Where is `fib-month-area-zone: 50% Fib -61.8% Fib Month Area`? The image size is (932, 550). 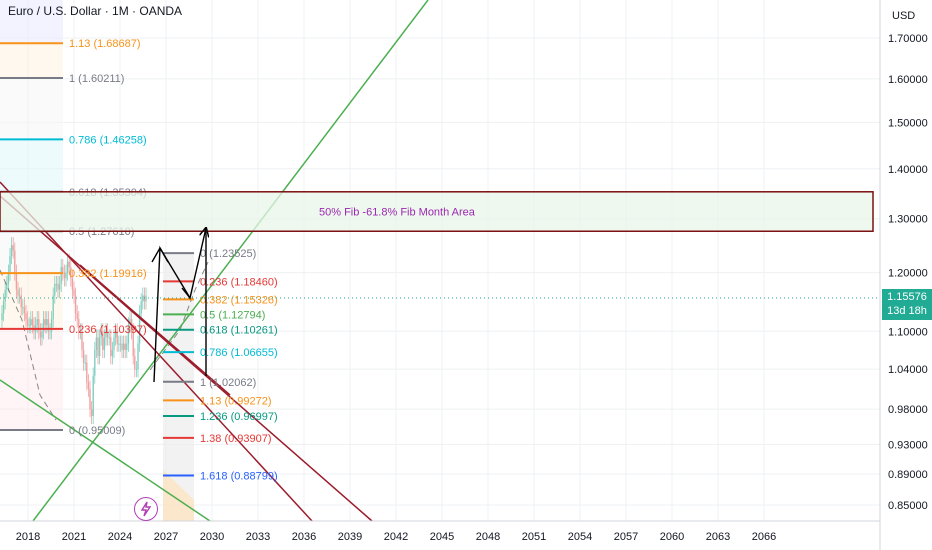 fib-month-area-zone: 50% Fib -61.8% Fib Month Area is located at coordinates (437, 211).